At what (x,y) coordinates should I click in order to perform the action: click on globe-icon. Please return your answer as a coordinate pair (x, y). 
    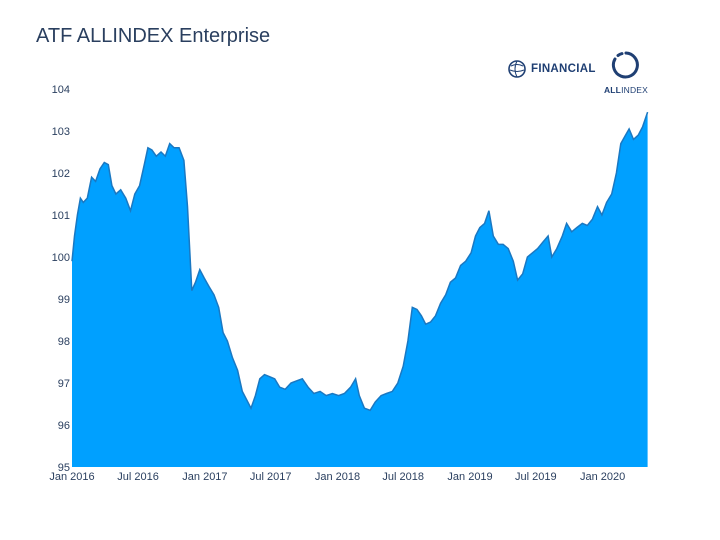
    Looking at the image, I should click on (517, 69).